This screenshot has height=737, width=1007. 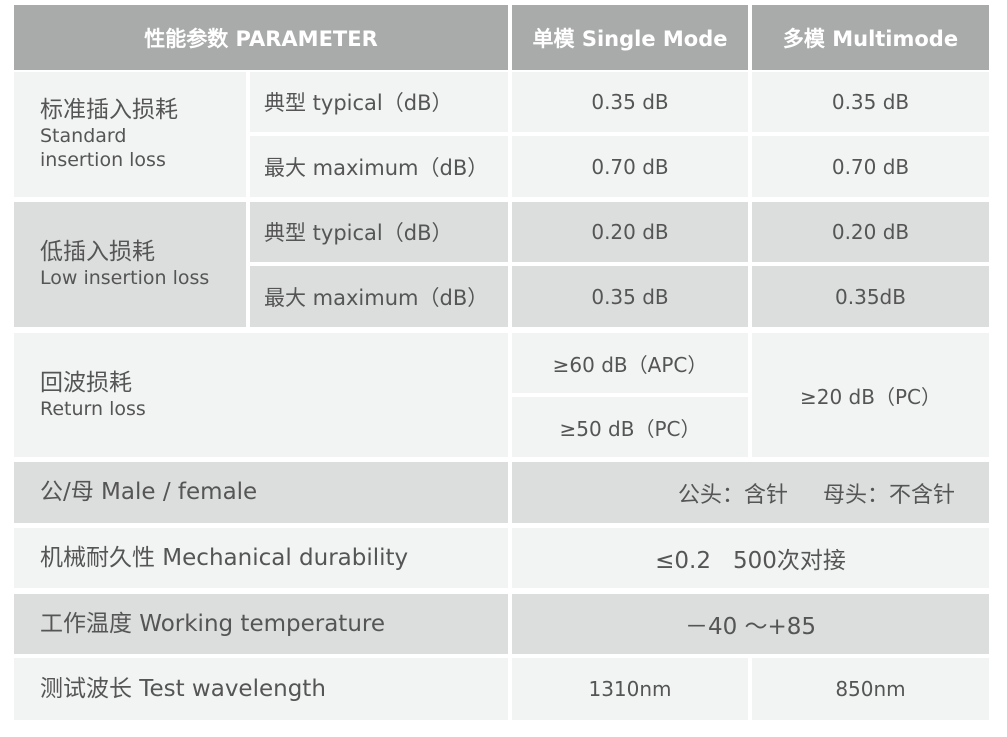 I want to click on label-cn: 标准插入损耗, so click(x=109, y=110).